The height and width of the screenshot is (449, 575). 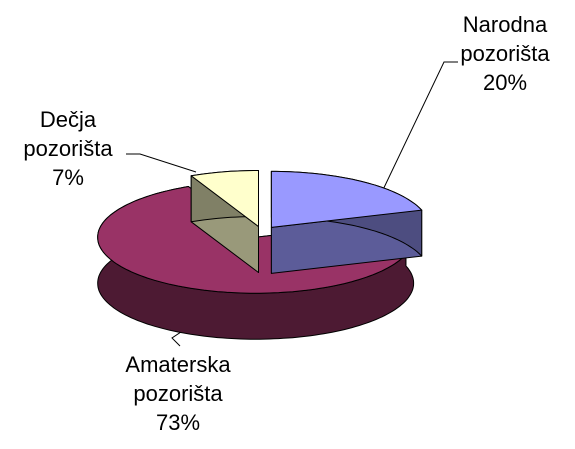 I want to click on slice-label: Amaterska pozorišta 73%, so click(x=178, y=393).